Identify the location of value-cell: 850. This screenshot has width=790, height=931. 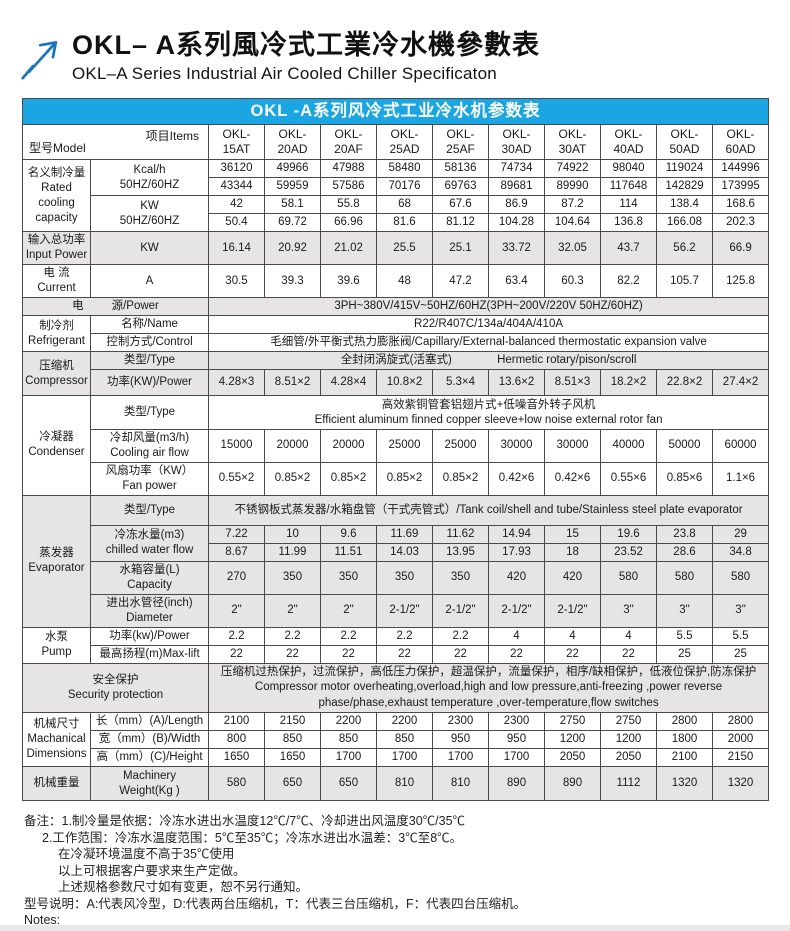
(348, 740).